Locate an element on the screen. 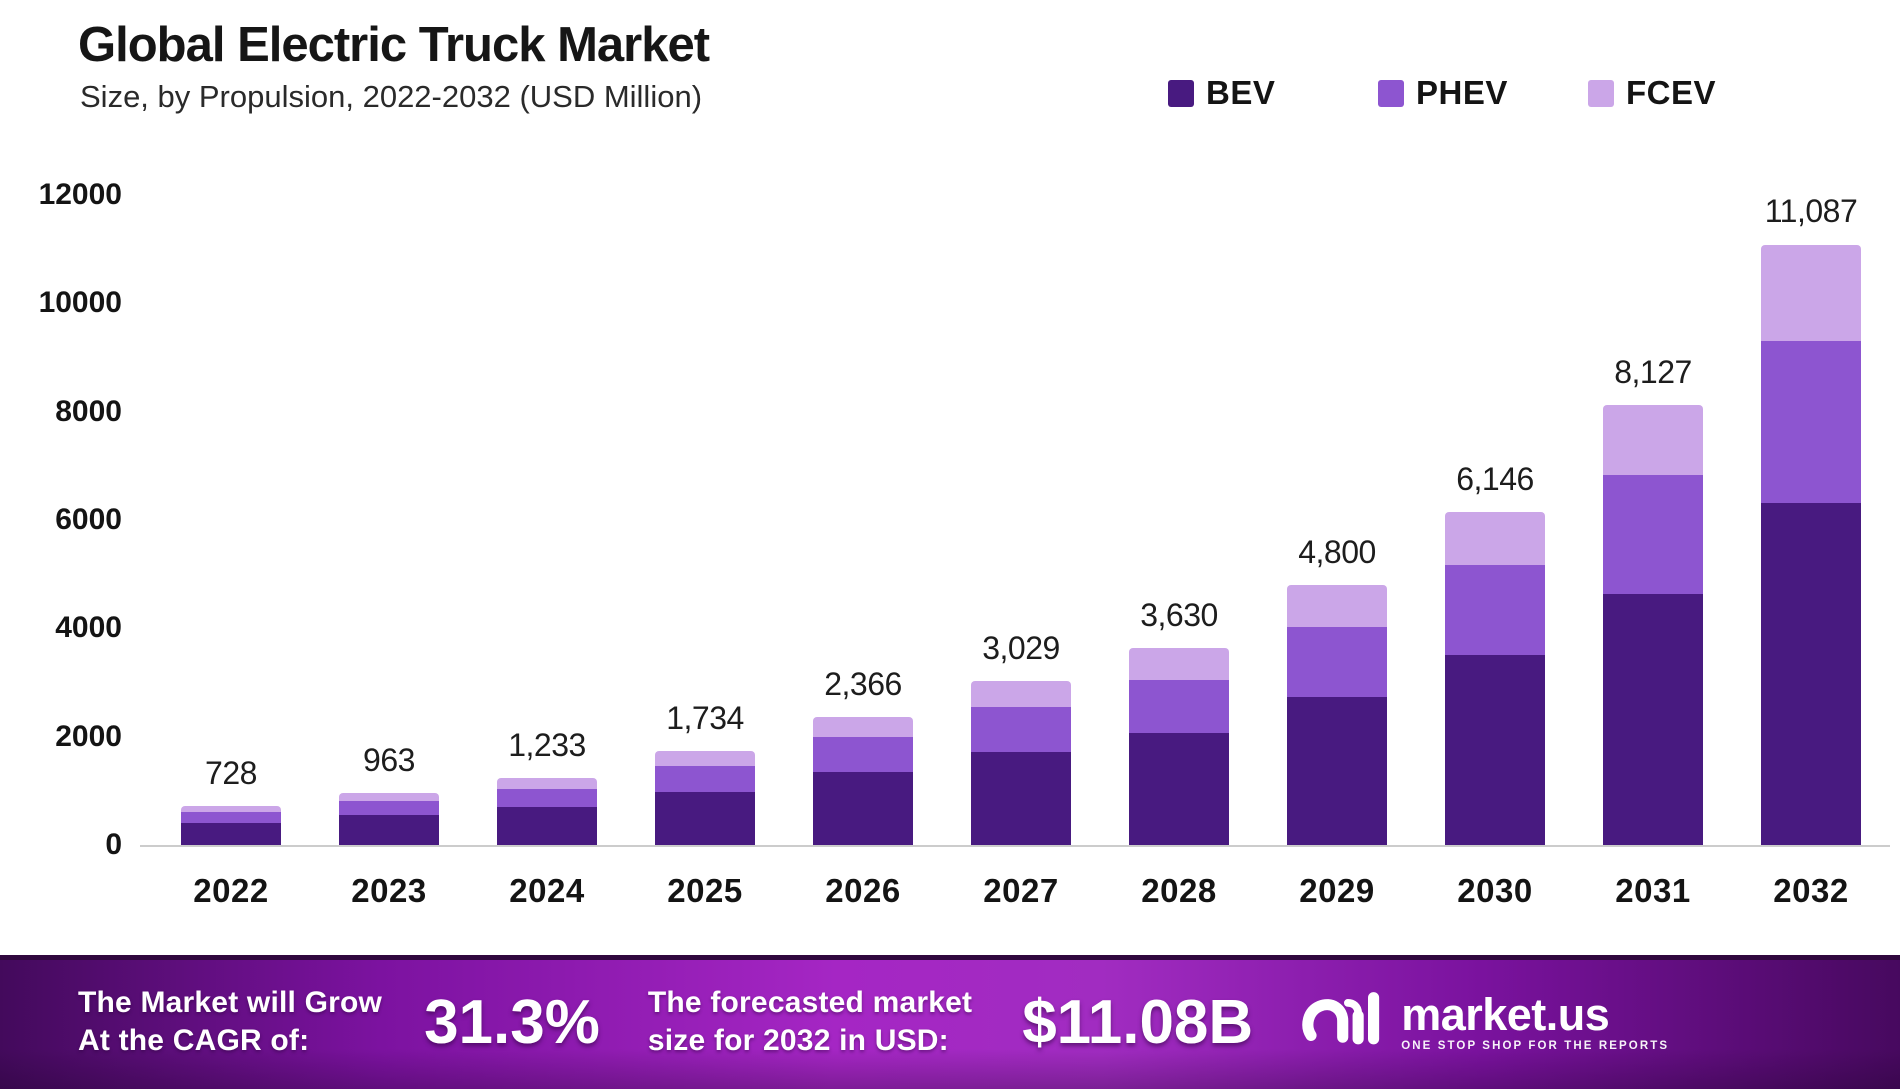  stacked-bar-2031: 8,127 is located at coordinates (1653, 599).